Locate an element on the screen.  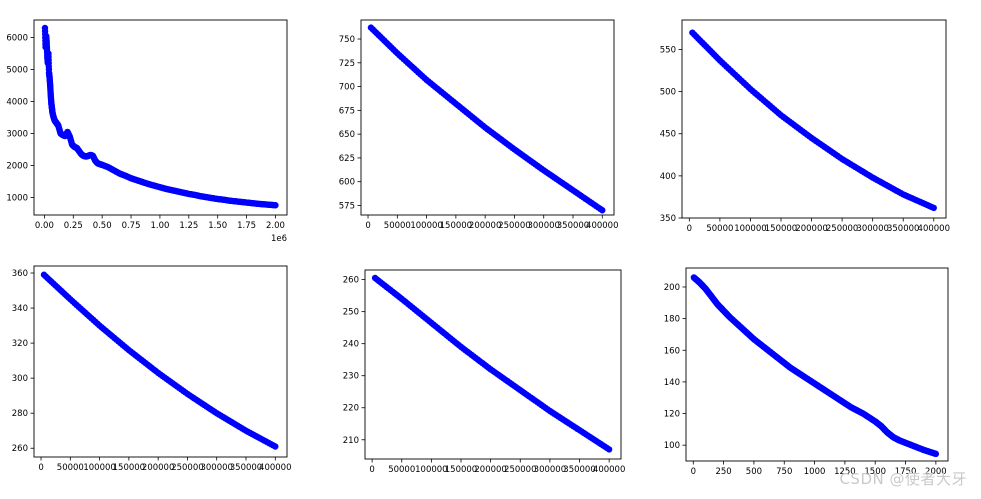
x-tick-label: 250 is located at coordinates (723, 472).